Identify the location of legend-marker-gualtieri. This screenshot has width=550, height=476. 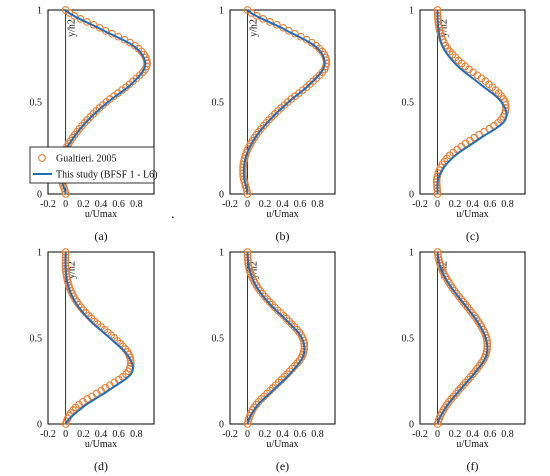
(42, 158).